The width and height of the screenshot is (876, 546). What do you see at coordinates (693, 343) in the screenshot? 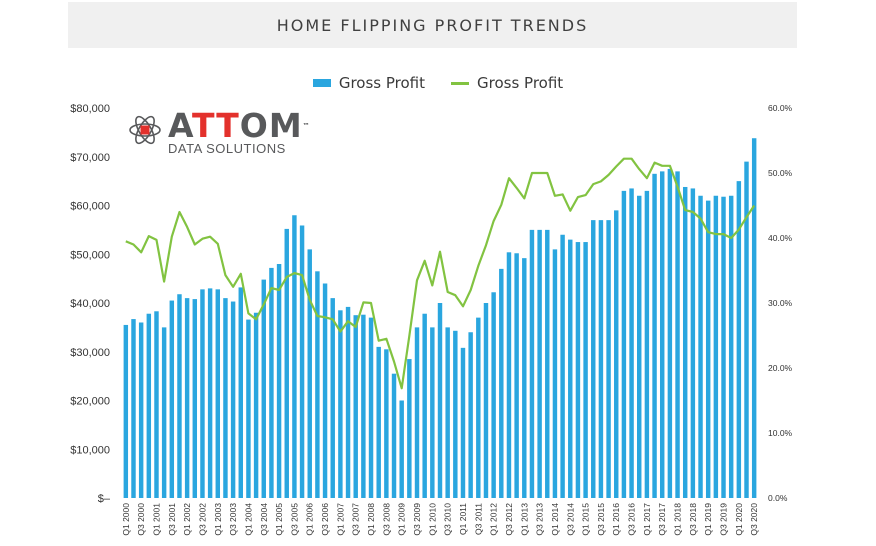
I see `bar-q3-2018` at bounding box center [693, 343].